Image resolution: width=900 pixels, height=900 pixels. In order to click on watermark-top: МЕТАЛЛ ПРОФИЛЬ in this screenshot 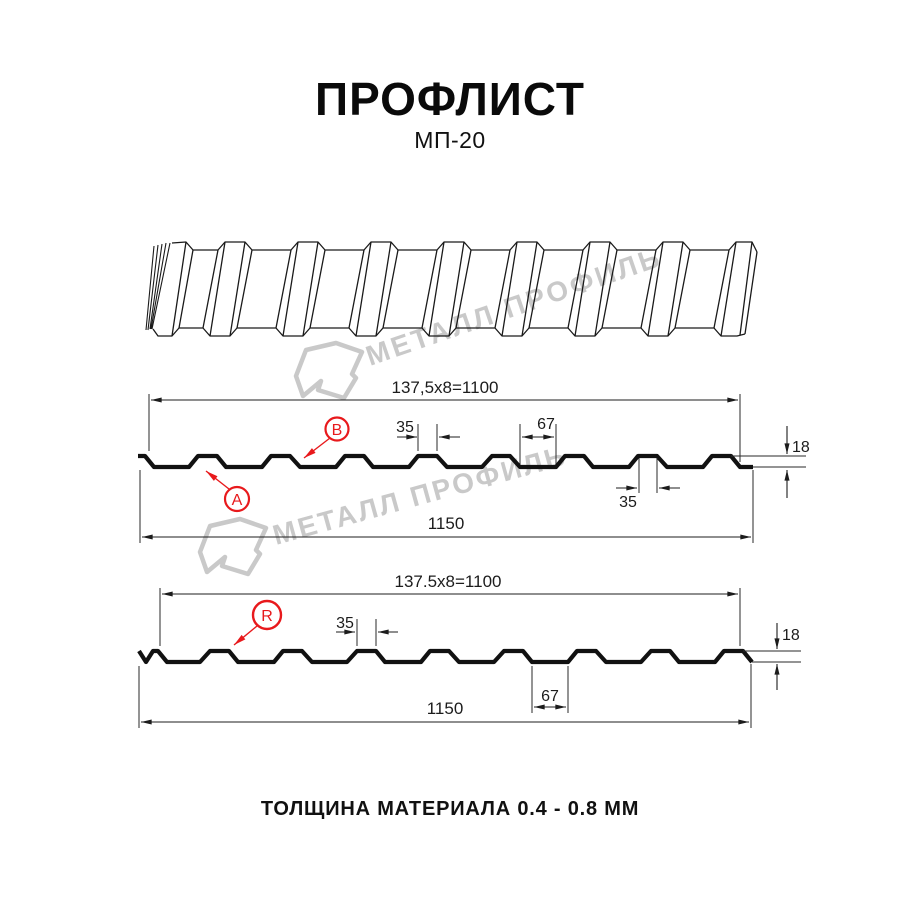, I will do `click(481, 319)`.